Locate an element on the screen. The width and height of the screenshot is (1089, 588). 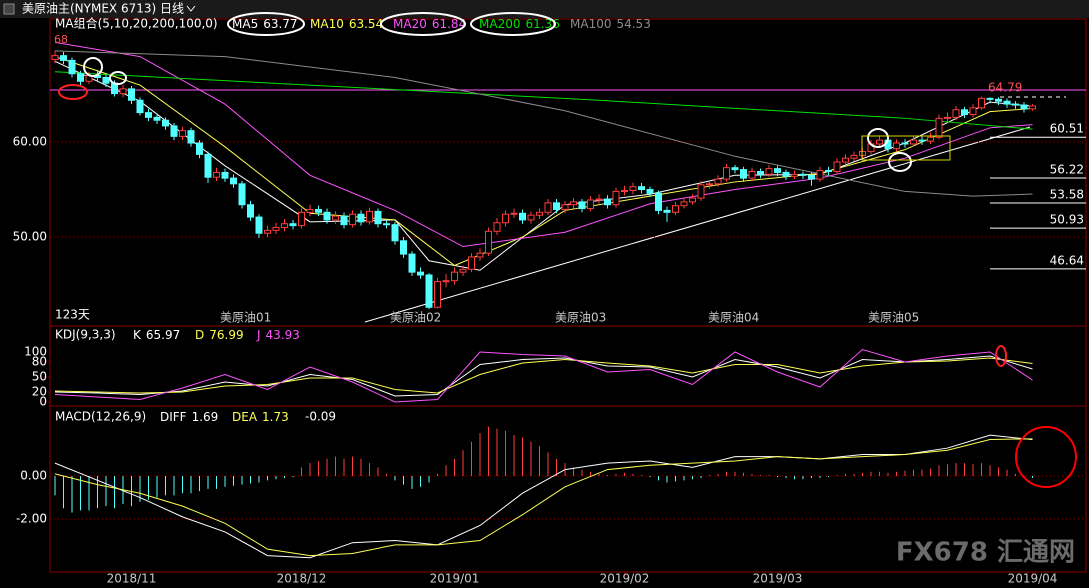
legend-name: MA10 is located at coordinates (327, 24).